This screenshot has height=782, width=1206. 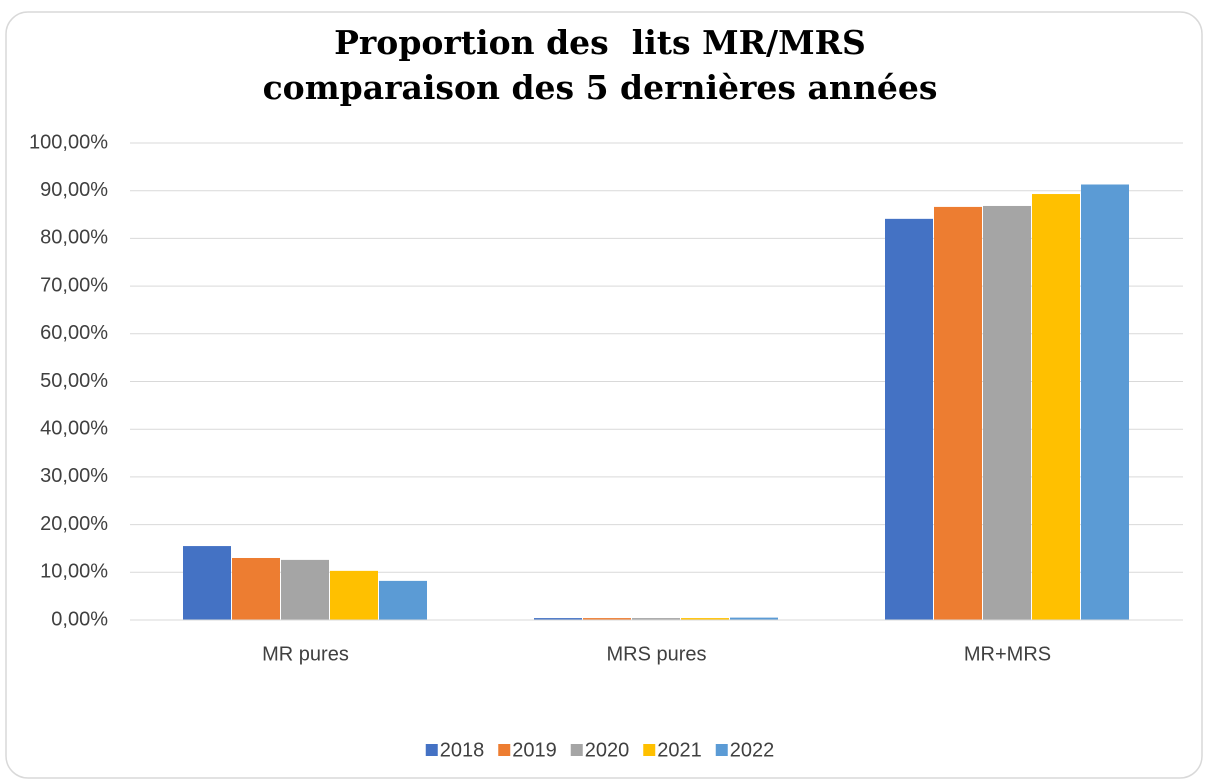 What do you see at coordinates (656, 654) in the screenshot?
I see `x-tick-label: MRS pures` at bounding box center [656, 654].